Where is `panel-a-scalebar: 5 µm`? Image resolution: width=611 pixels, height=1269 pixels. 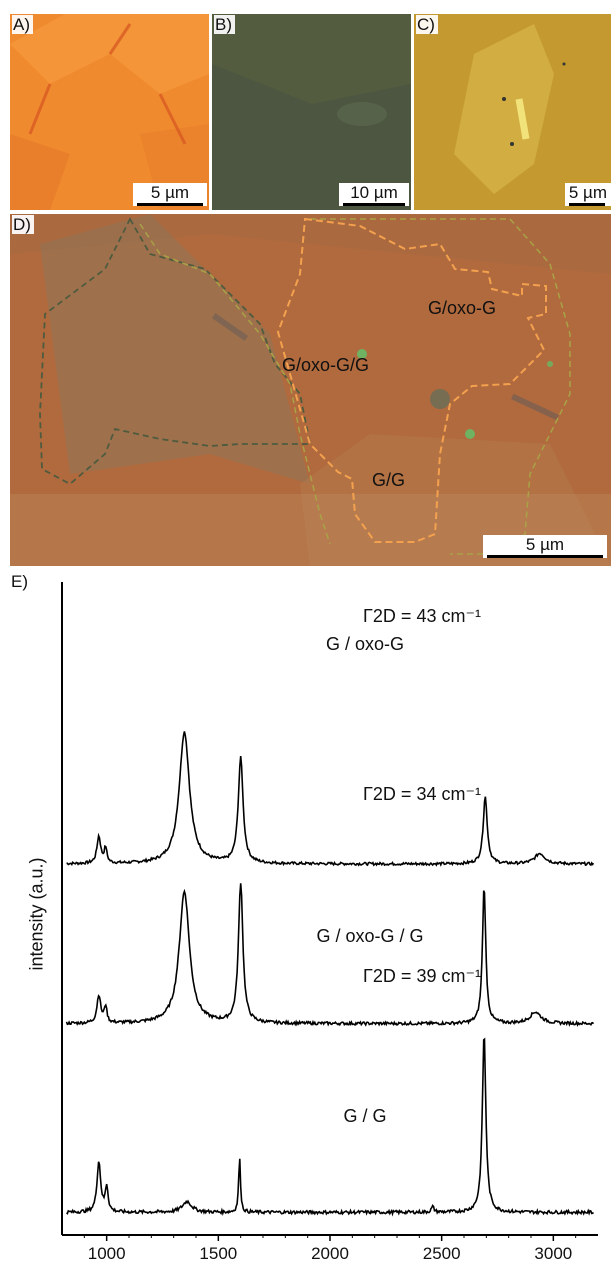 panel-a-scalebar: 5 µm is located at coordinates (170, 194).